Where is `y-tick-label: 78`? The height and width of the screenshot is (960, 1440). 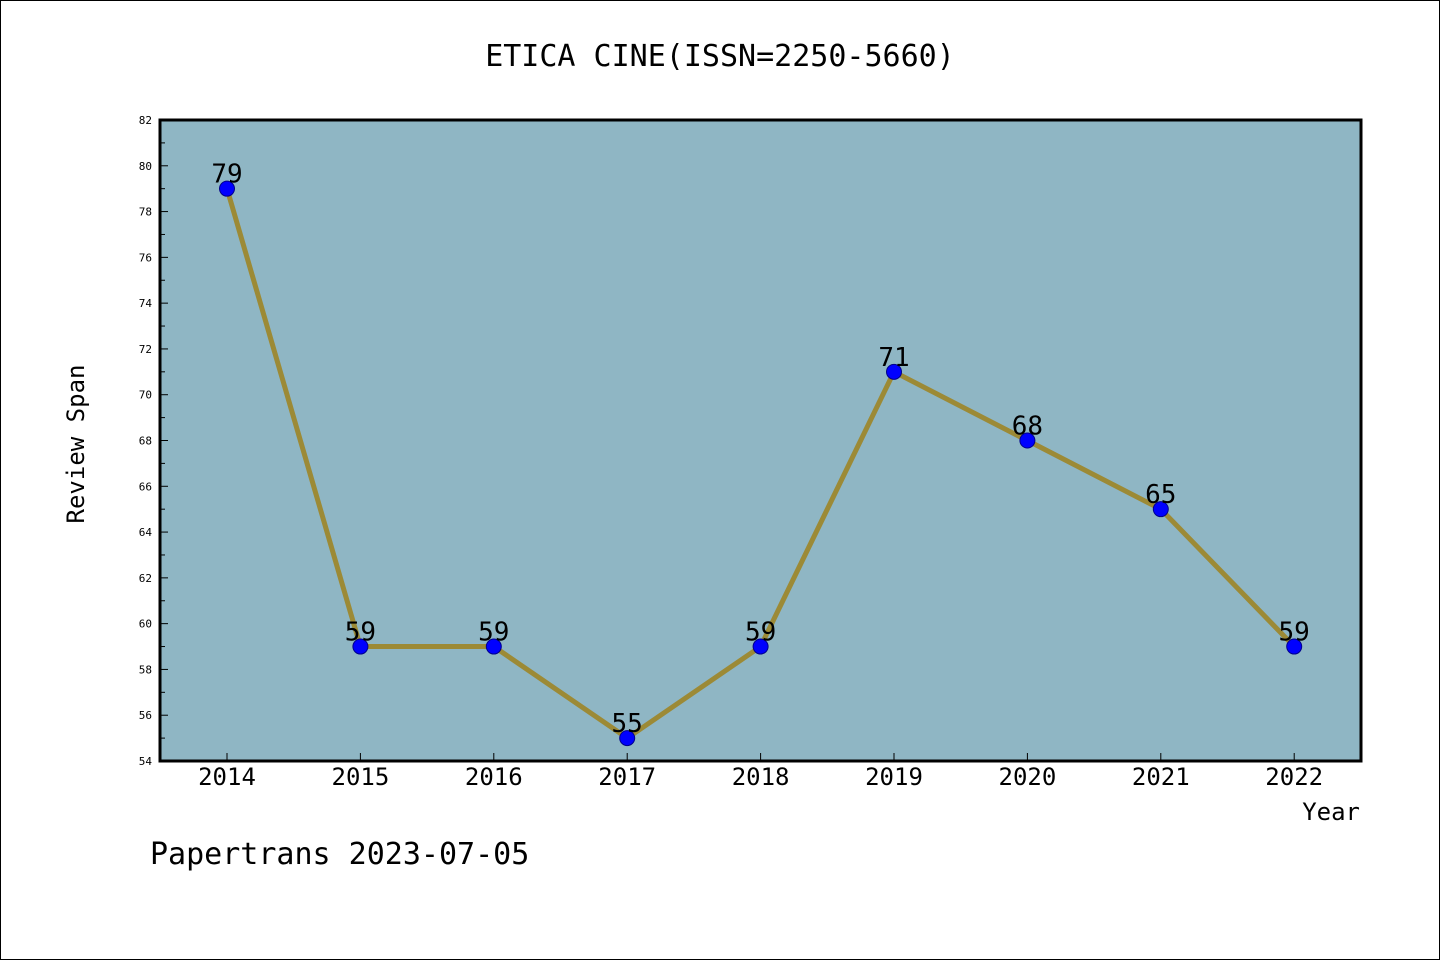
y-tick-label: 78 is located at coordinates (145, 212).